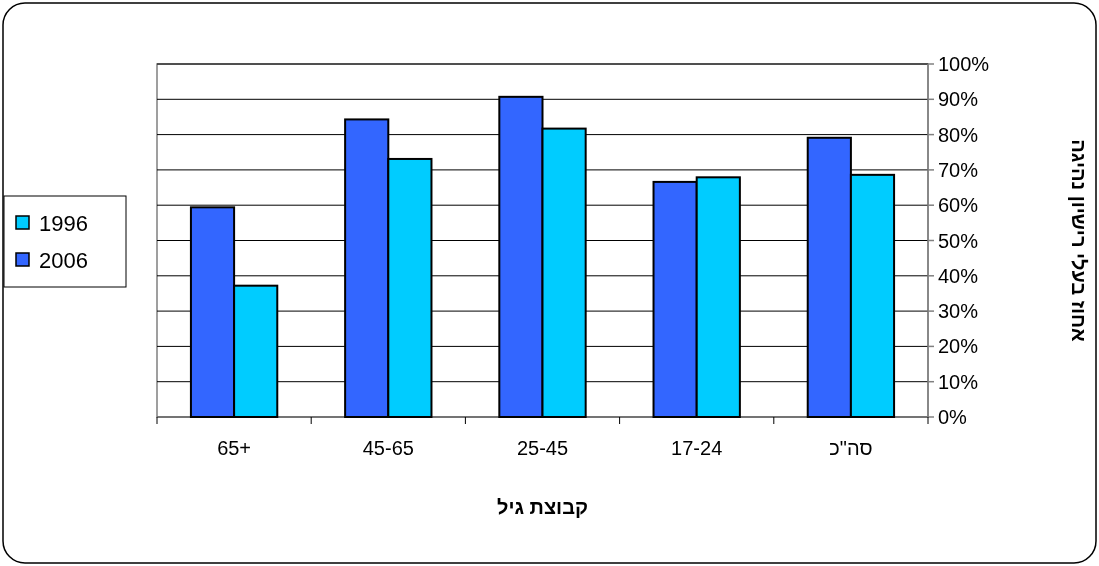 The image size is (1099, 566). Describe the element at coordinates (958, 169) in the screenshot. I see `y-tick-label: 70%` at that location.